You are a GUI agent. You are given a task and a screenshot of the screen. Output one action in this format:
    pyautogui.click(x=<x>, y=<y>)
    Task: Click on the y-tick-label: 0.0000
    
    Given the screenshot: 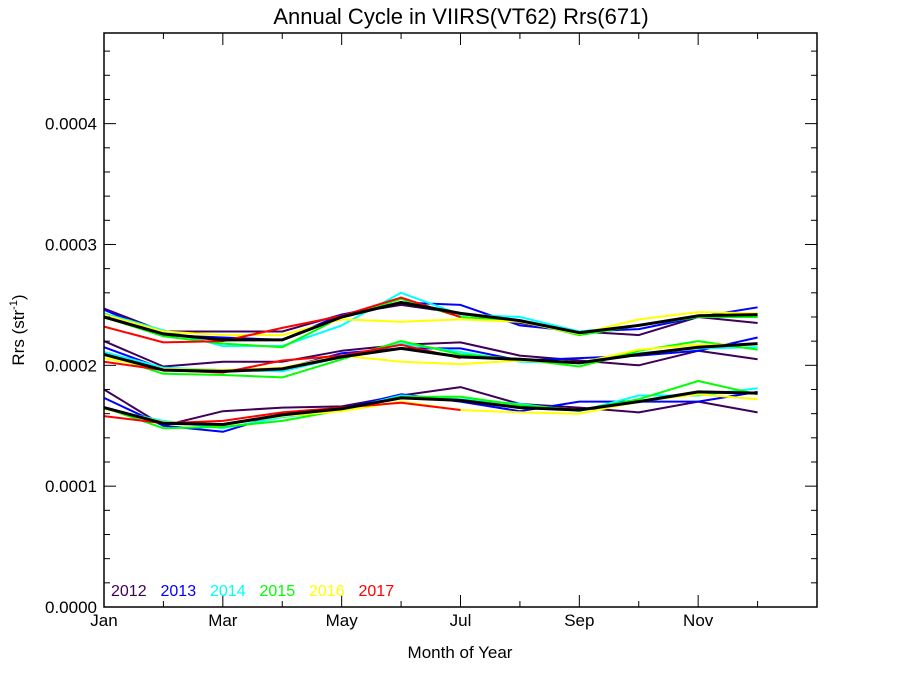 What is the action you would take?
    pyautogui.click(x=71, y=607)
    